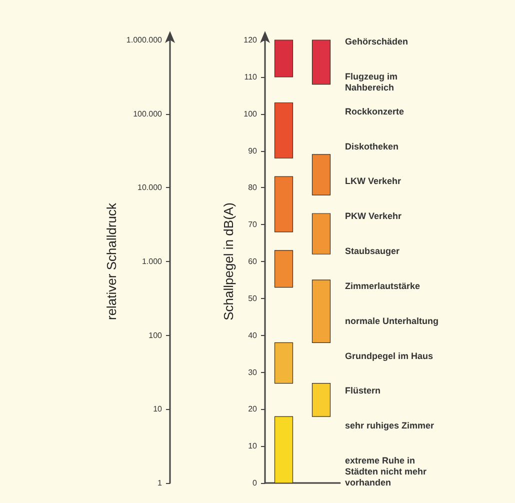 The width and height of the screenshot is (515, 503). Describe the element at coordinates (251, 40) in the screenshot. I see `y-tick-label: 120` at that location.